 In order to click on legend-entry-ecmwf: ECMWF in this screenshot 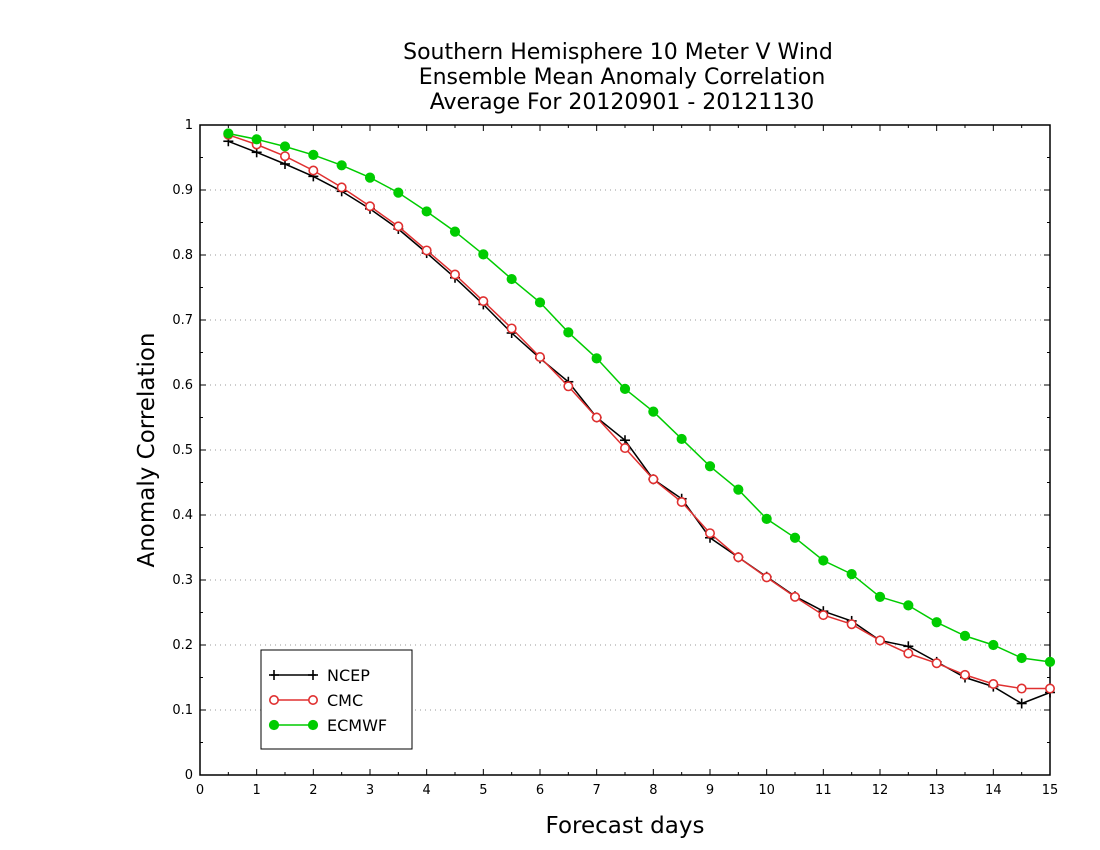, I will do `click(327, 725)`.